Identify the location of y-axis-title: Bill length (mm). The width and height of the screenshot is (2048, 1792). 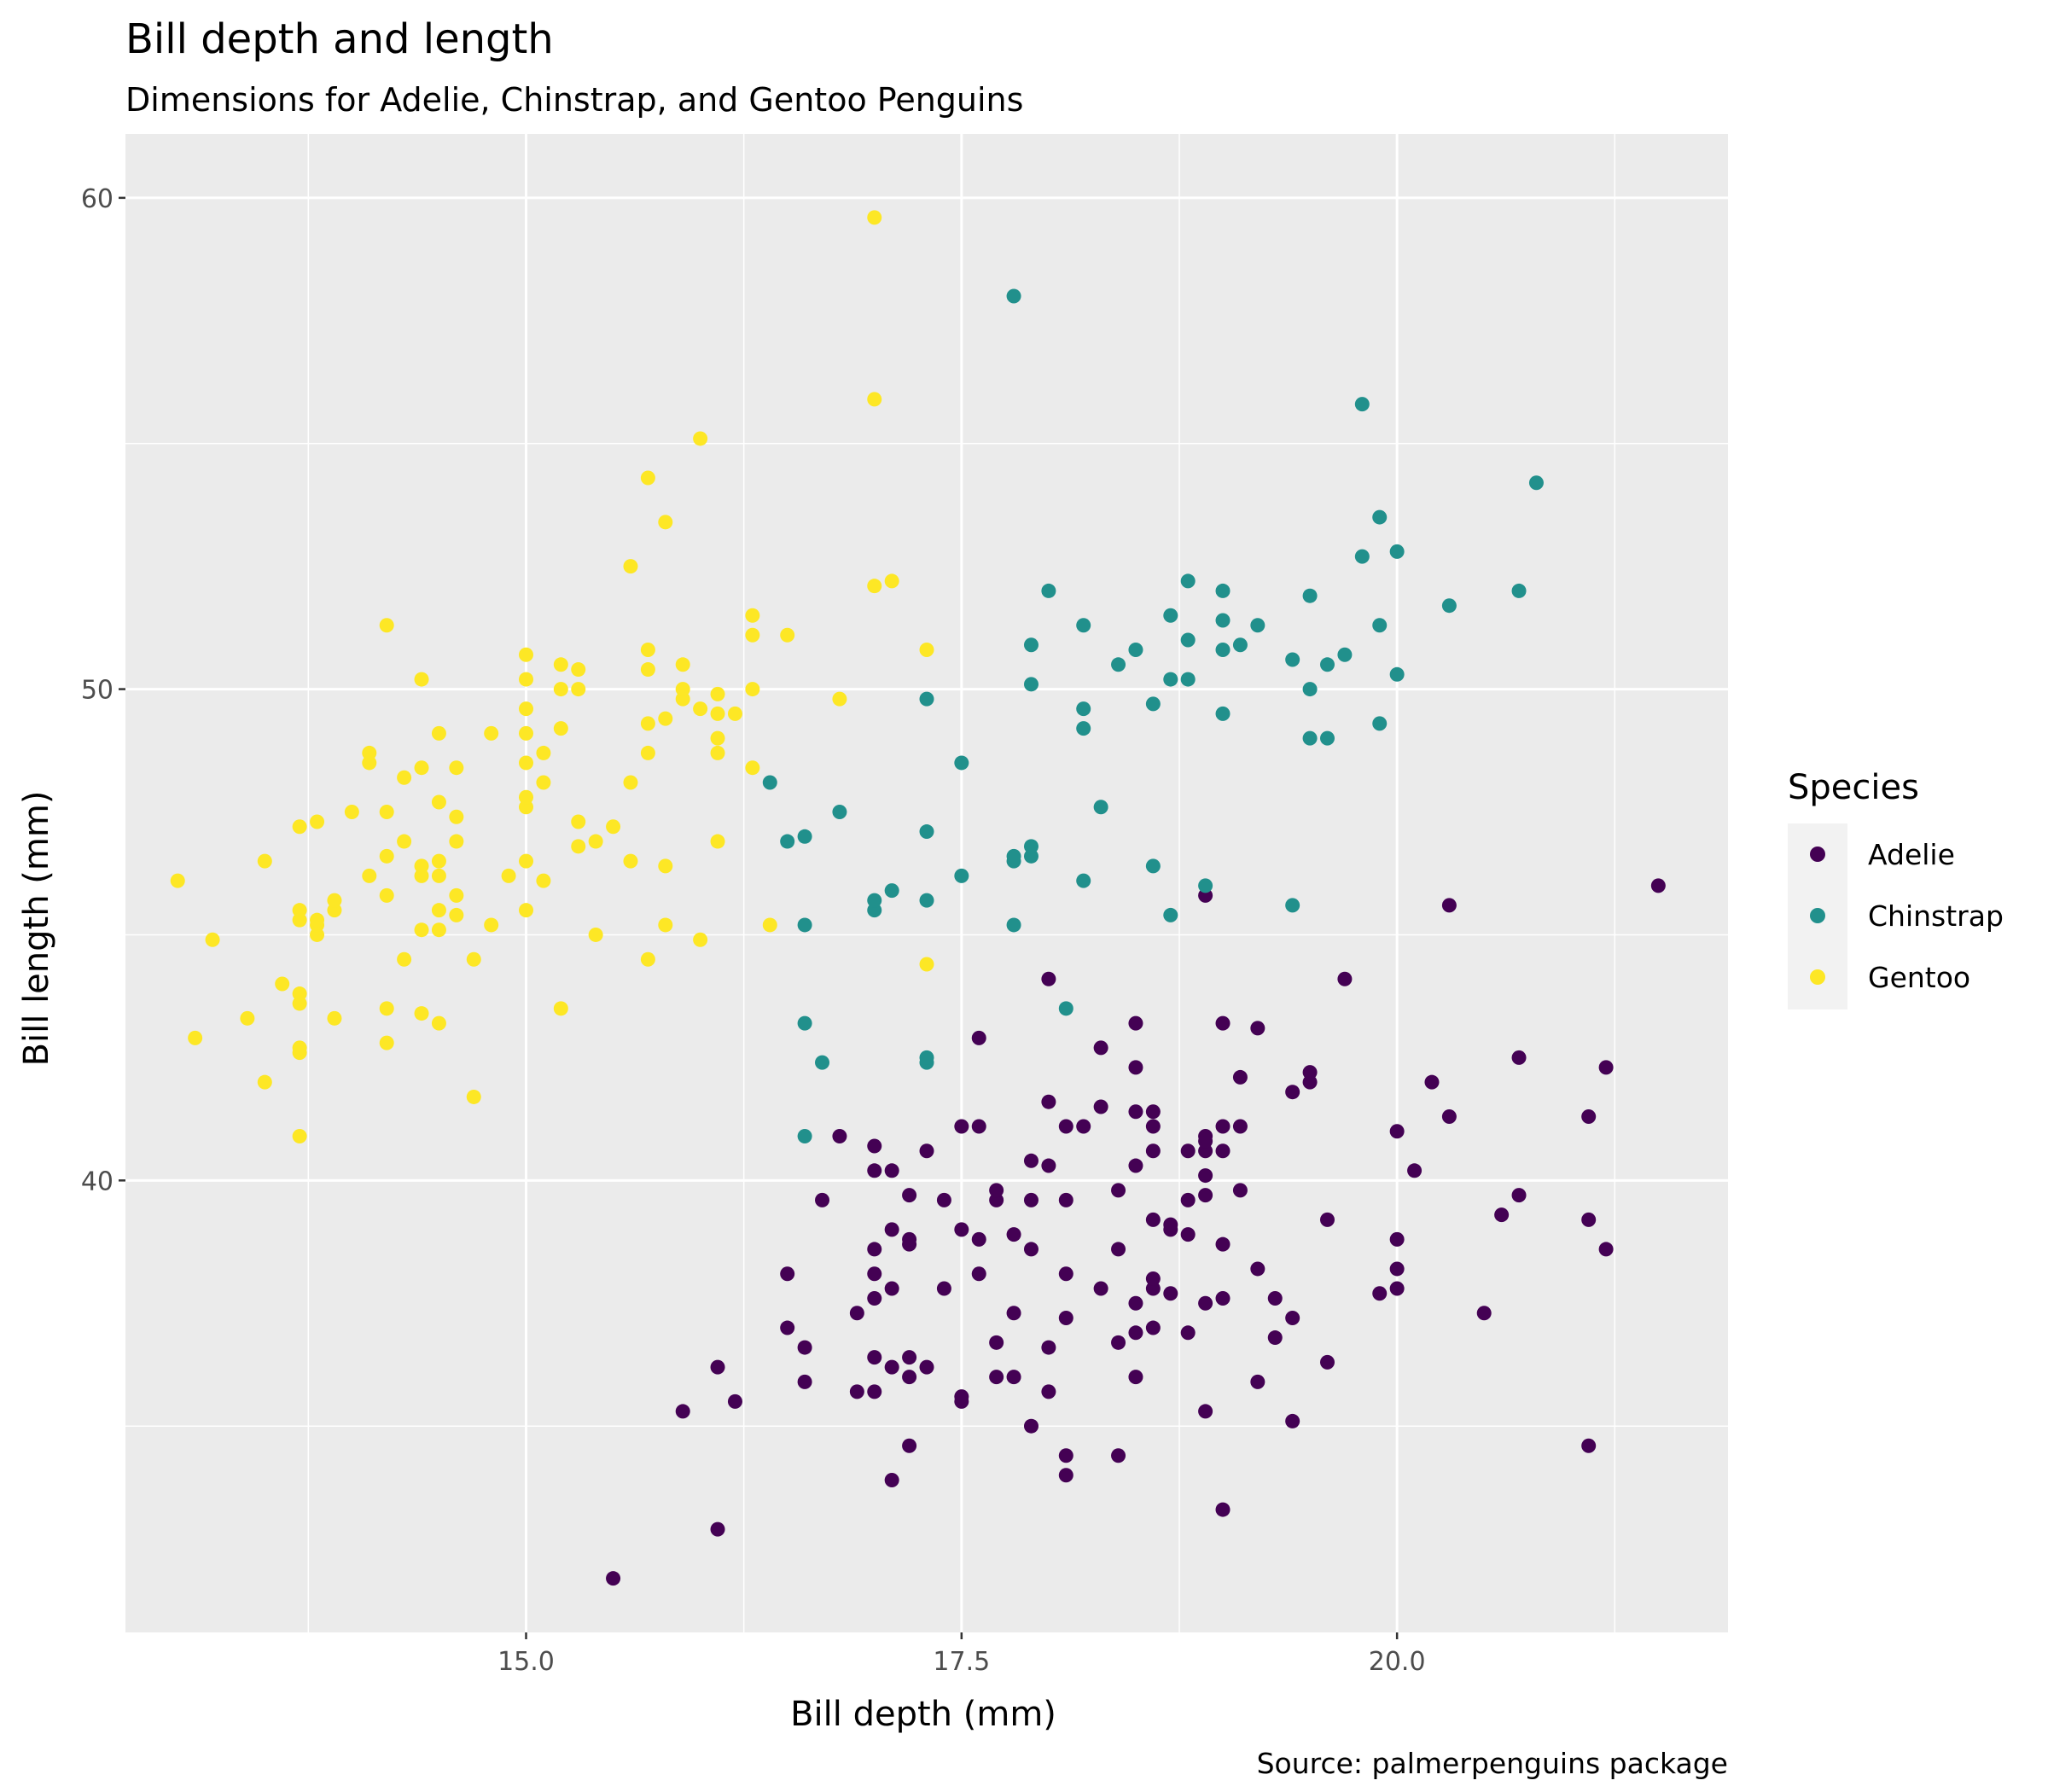
(36, 929).